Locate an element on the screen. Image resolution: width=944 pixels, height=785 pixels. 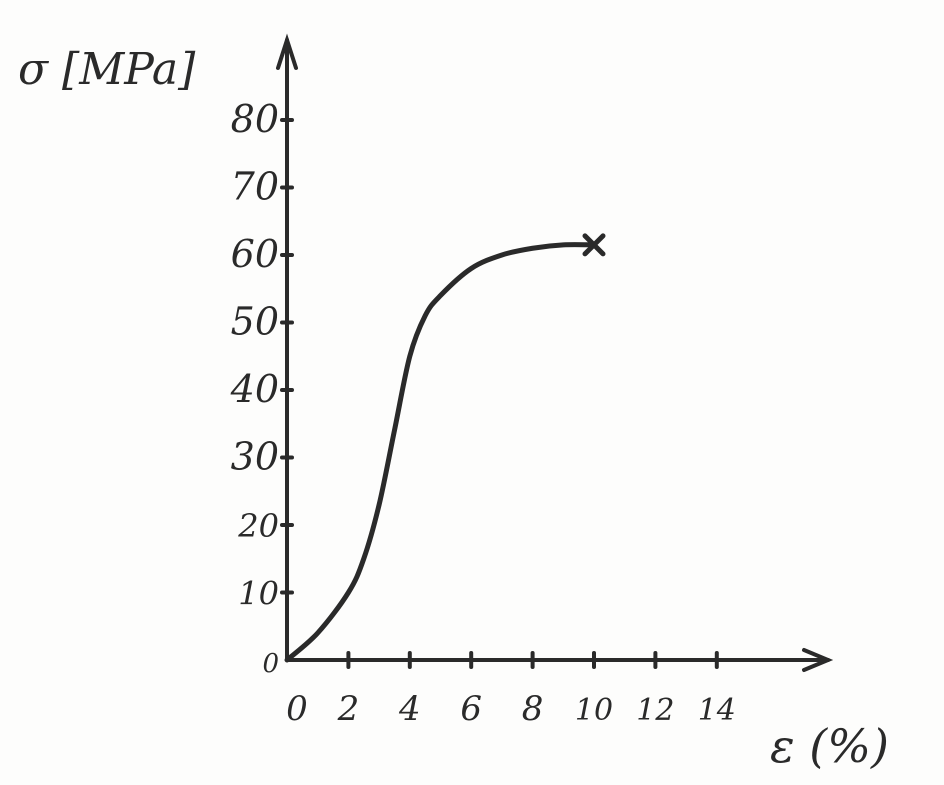
x-tick-label: 0 is located at coordinates (297, 709).